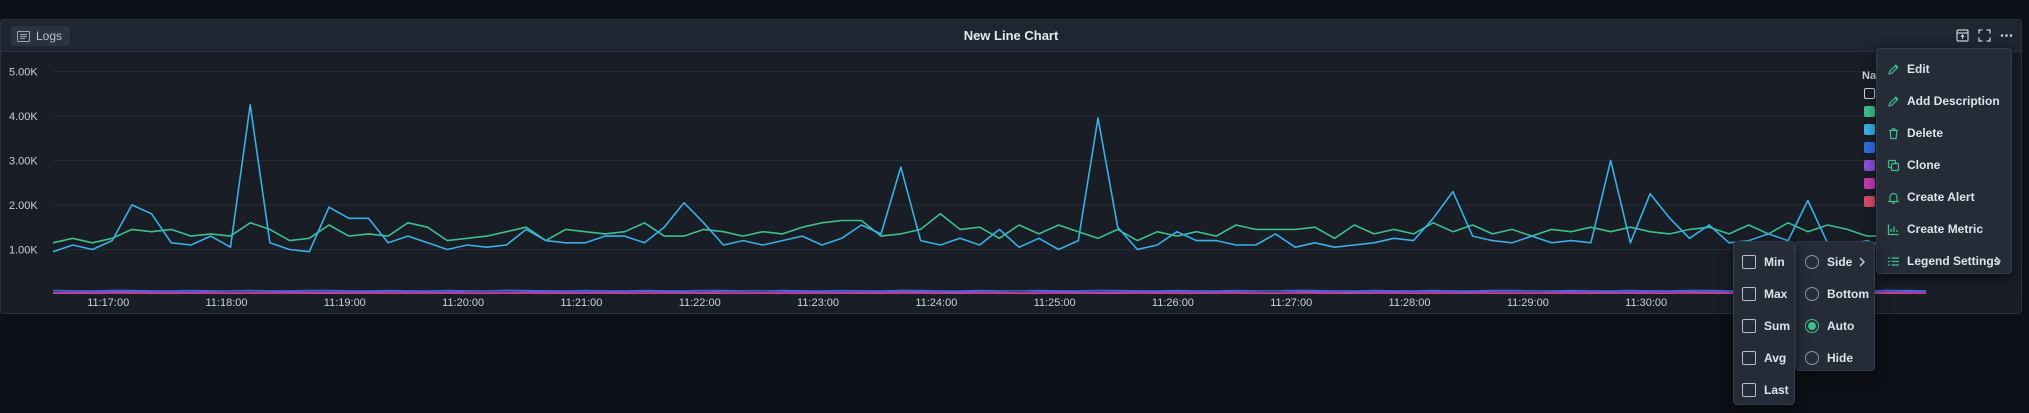 This screenshot has height=413, width=2029. What do you see at coordinates (1749, 326) in the screenshot?
I see `checkbox-sum` at bounding box center [1749, 326].